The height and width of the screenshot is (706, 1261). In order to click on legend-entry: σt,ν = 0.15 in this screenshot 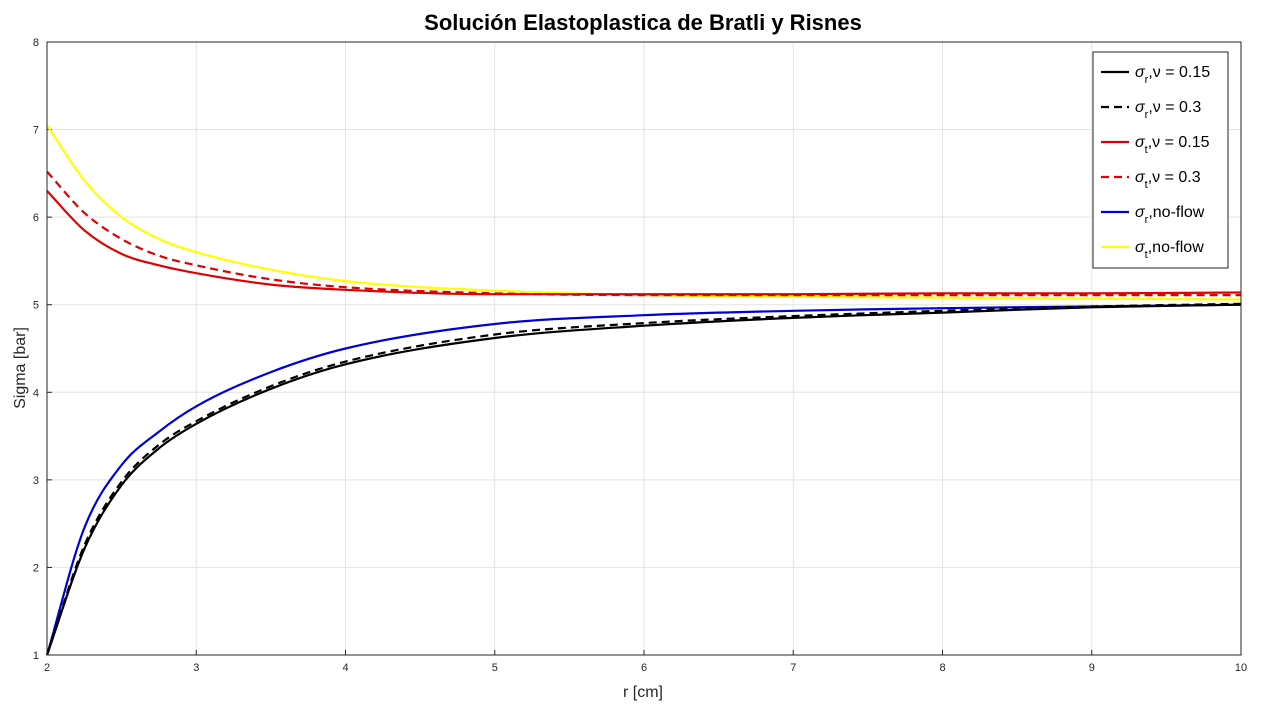, I will do `click(1172, 145)`.